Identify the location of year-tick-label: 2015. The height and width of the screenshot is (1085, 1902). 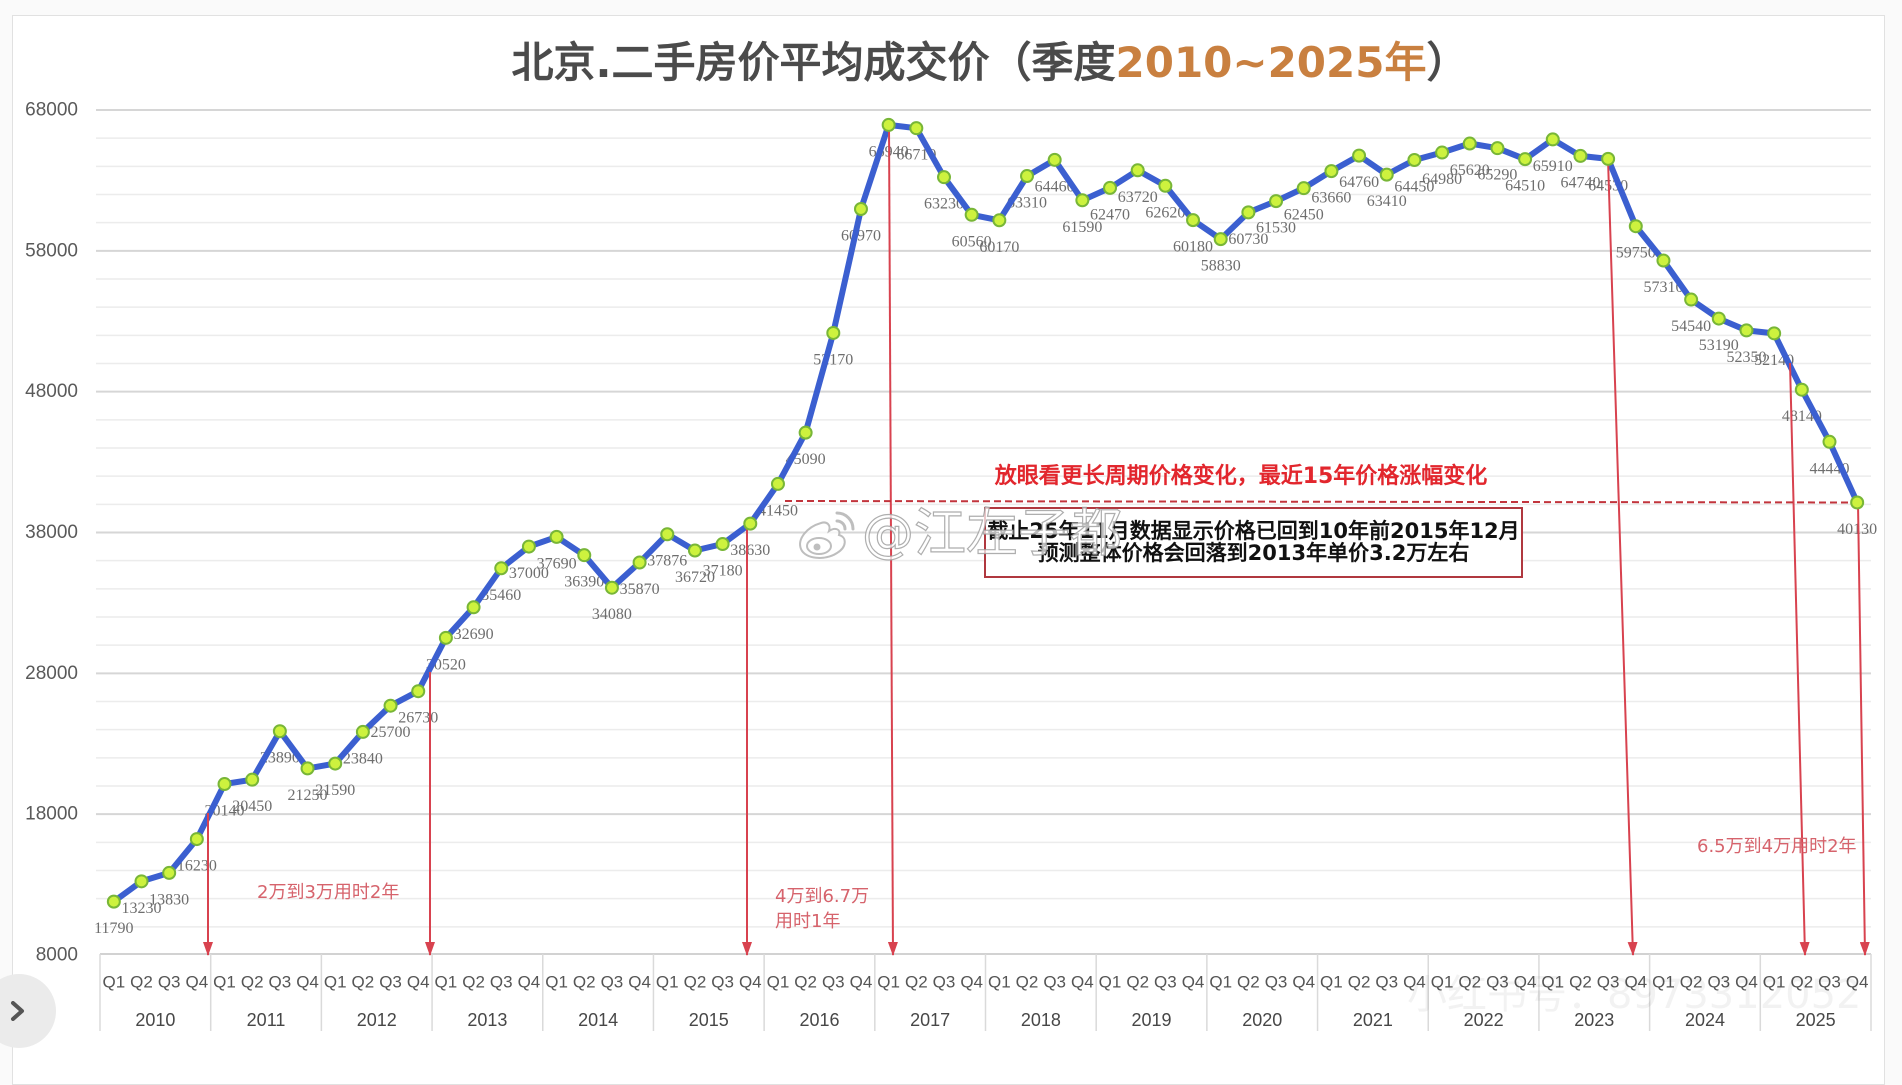
(709, 1020).